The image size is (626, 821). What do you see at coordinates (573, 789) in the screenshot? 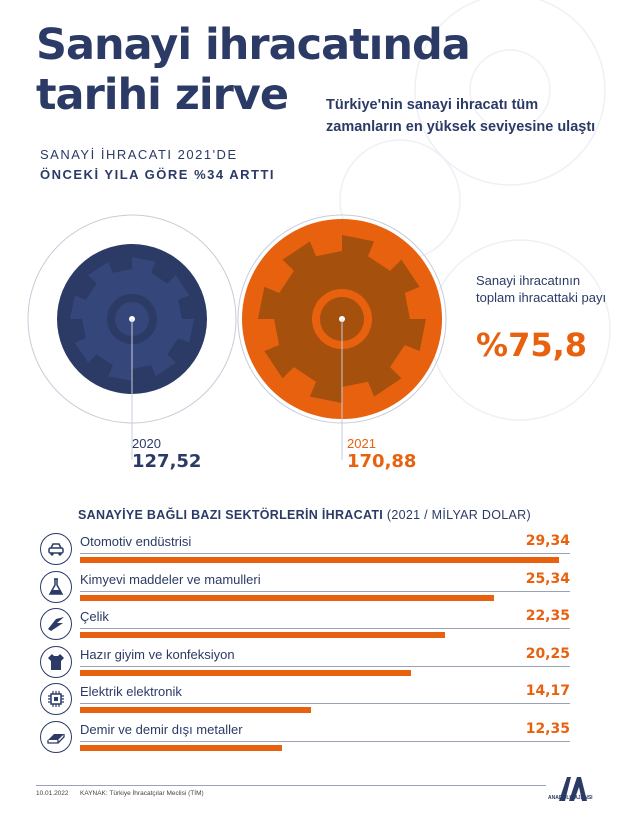
I see `anadolu-agency-logo` at bounding box center [573, 789].